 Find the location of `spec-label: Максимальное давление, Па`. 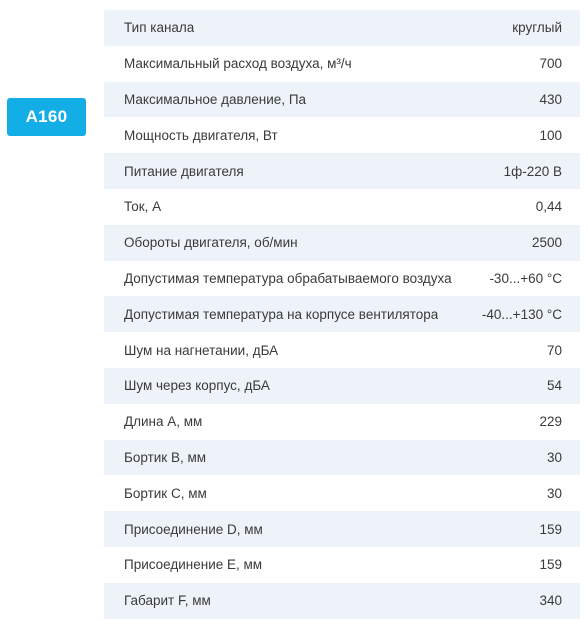

spec-label: Максимальное давление, Па is located at coordinates (215, 99).